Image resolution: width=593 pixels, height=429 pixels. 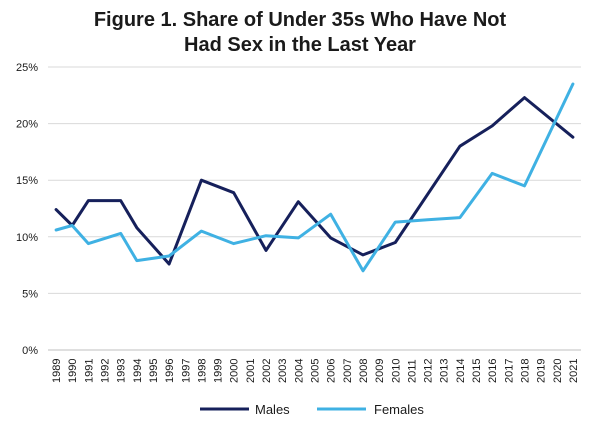 I want to click on y-tick-label: 0%, so click(x=30, y=351).